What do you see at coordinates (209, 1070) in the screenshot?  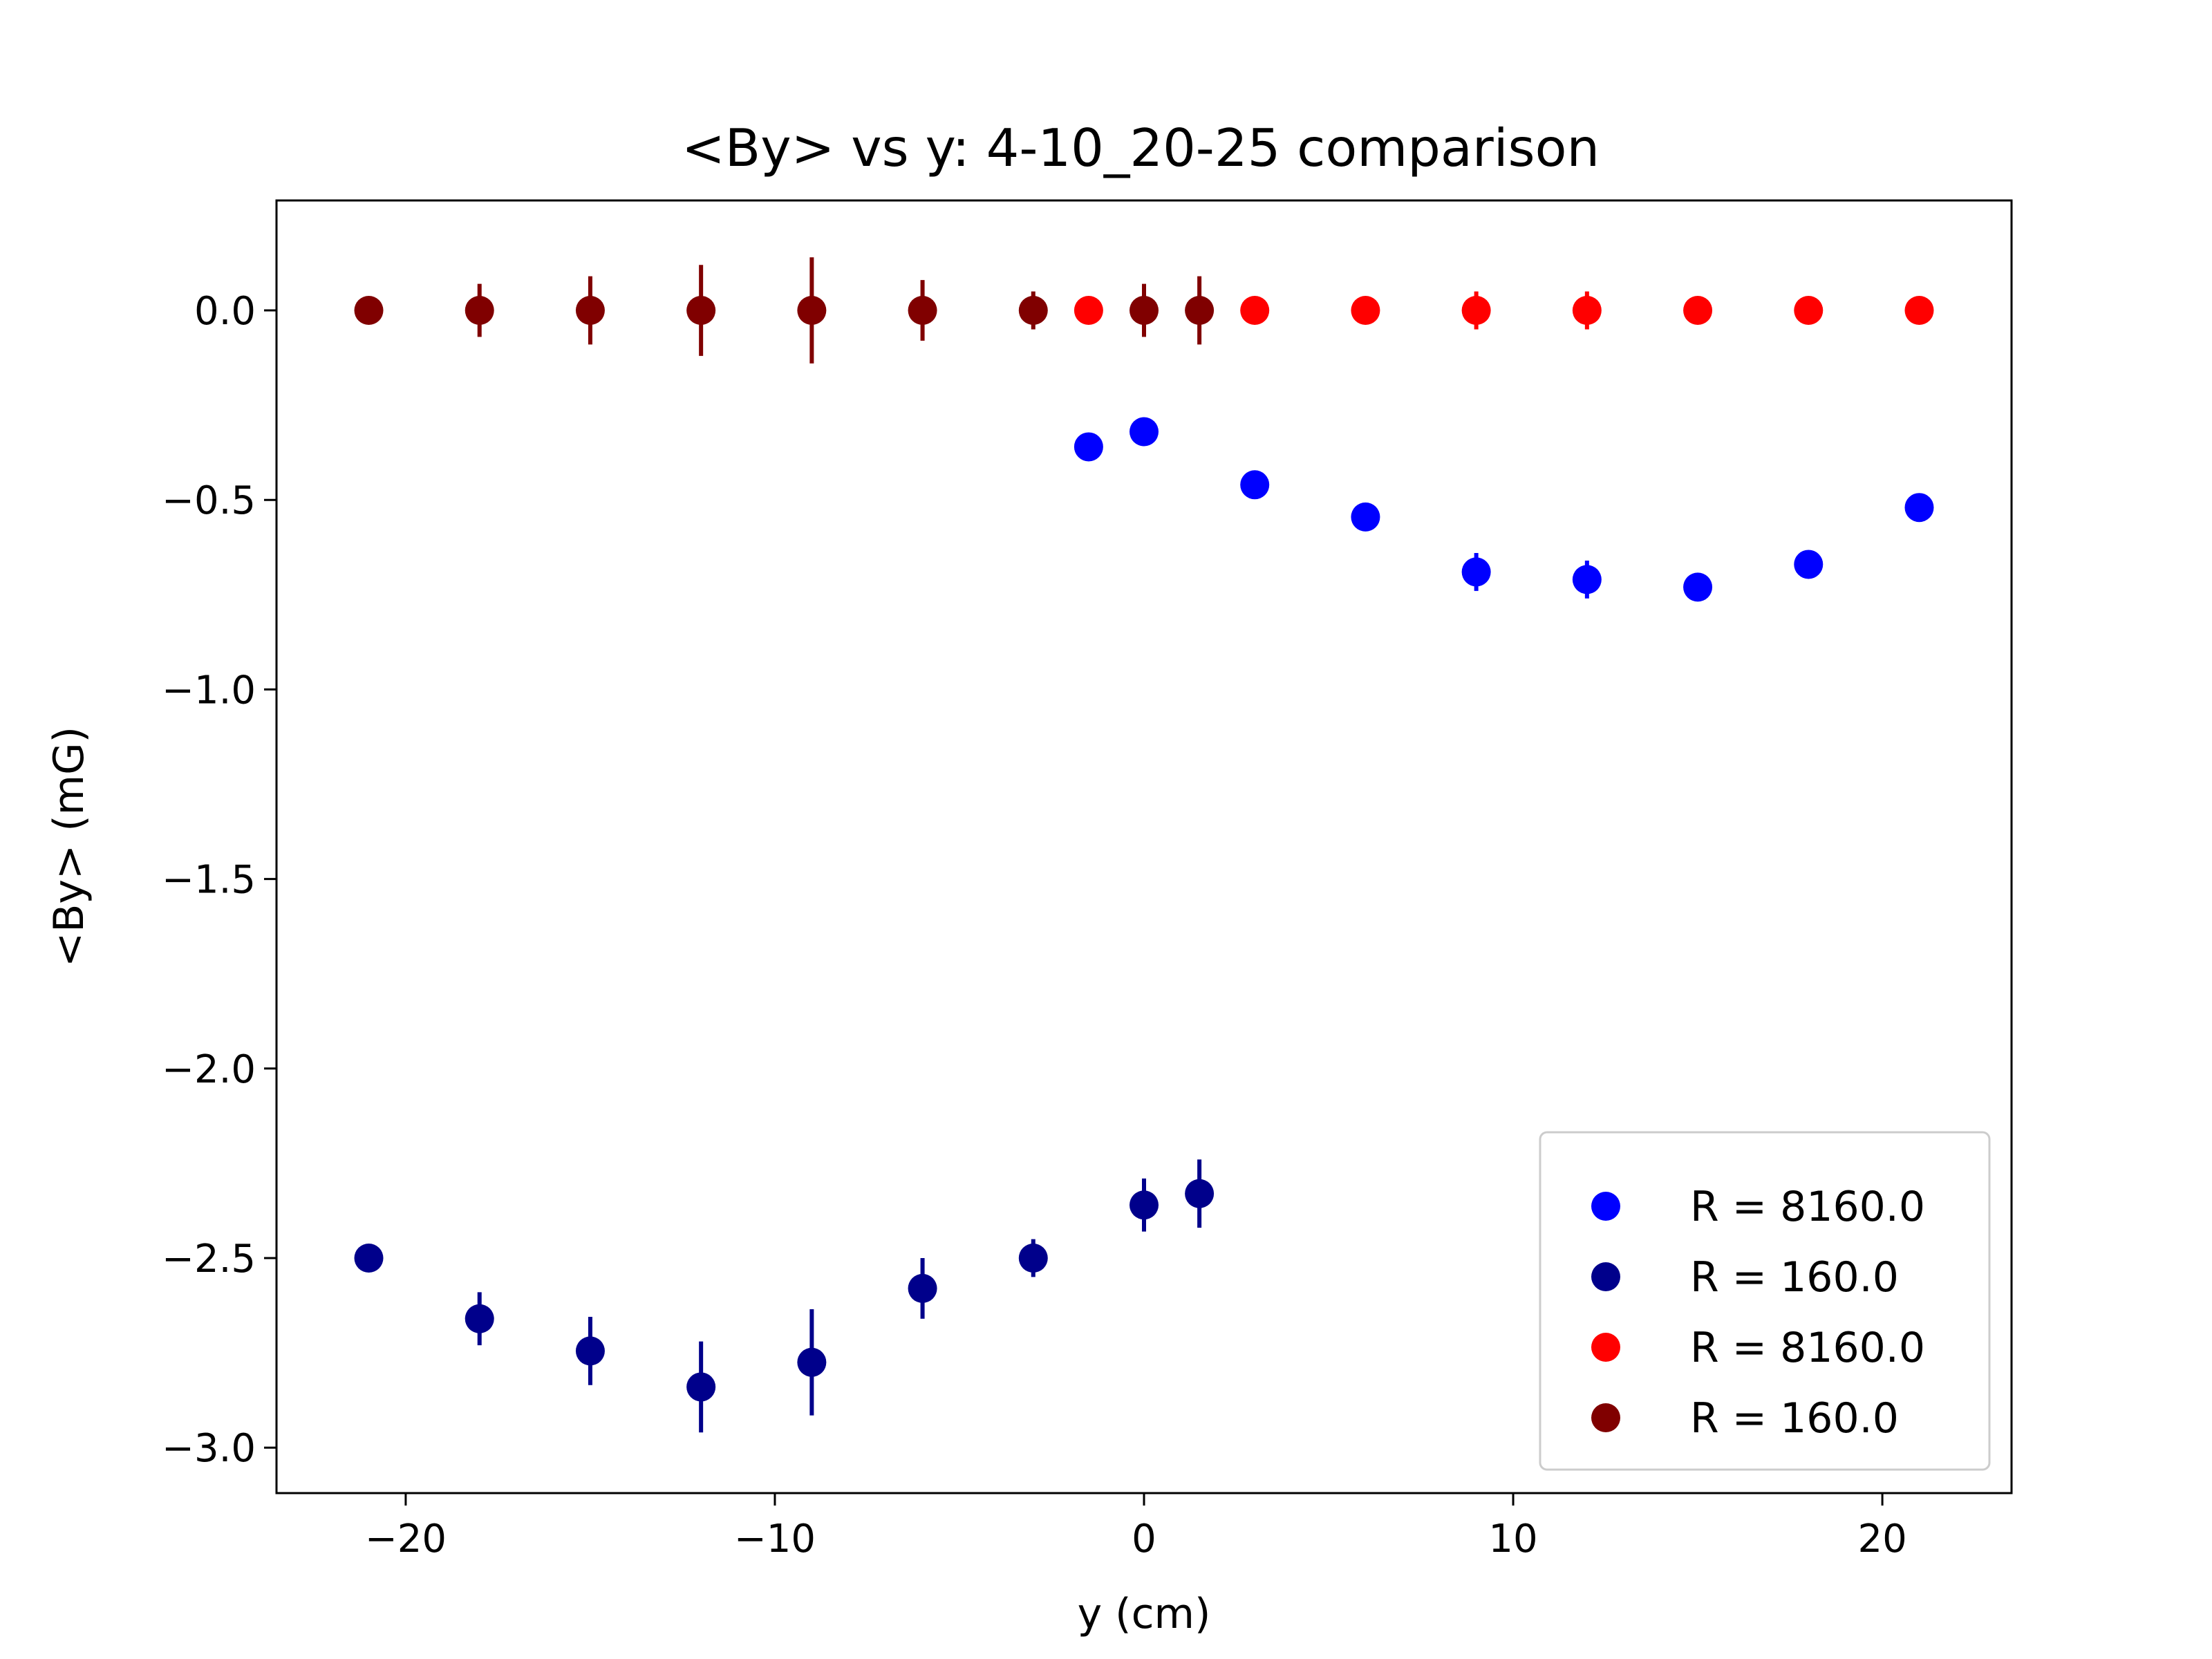 I see `y-tick-label: −2.0` at bounding box center [209, 1070].